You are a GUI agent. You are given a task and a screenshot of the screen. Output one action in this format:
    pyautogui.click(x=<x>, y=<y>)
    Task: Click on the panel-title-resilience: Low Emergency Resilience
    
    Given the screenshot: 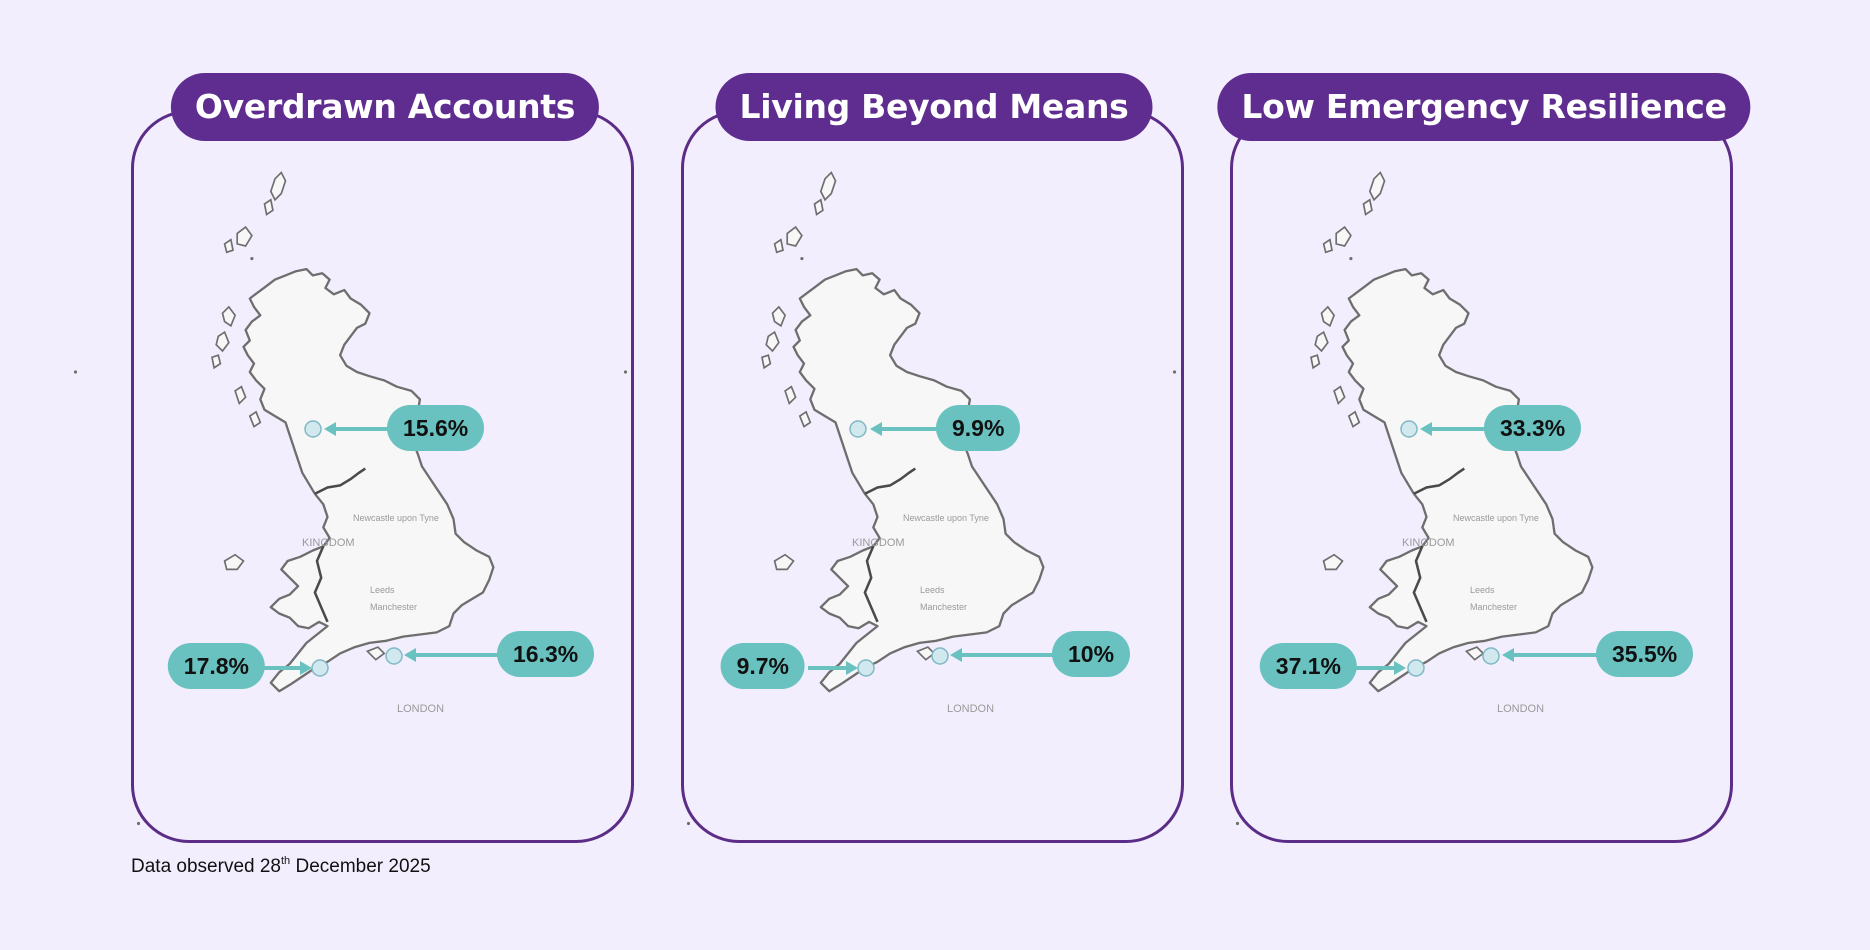 What is the action you would take?
    pyautogui.click(x=1484, y=107)
    